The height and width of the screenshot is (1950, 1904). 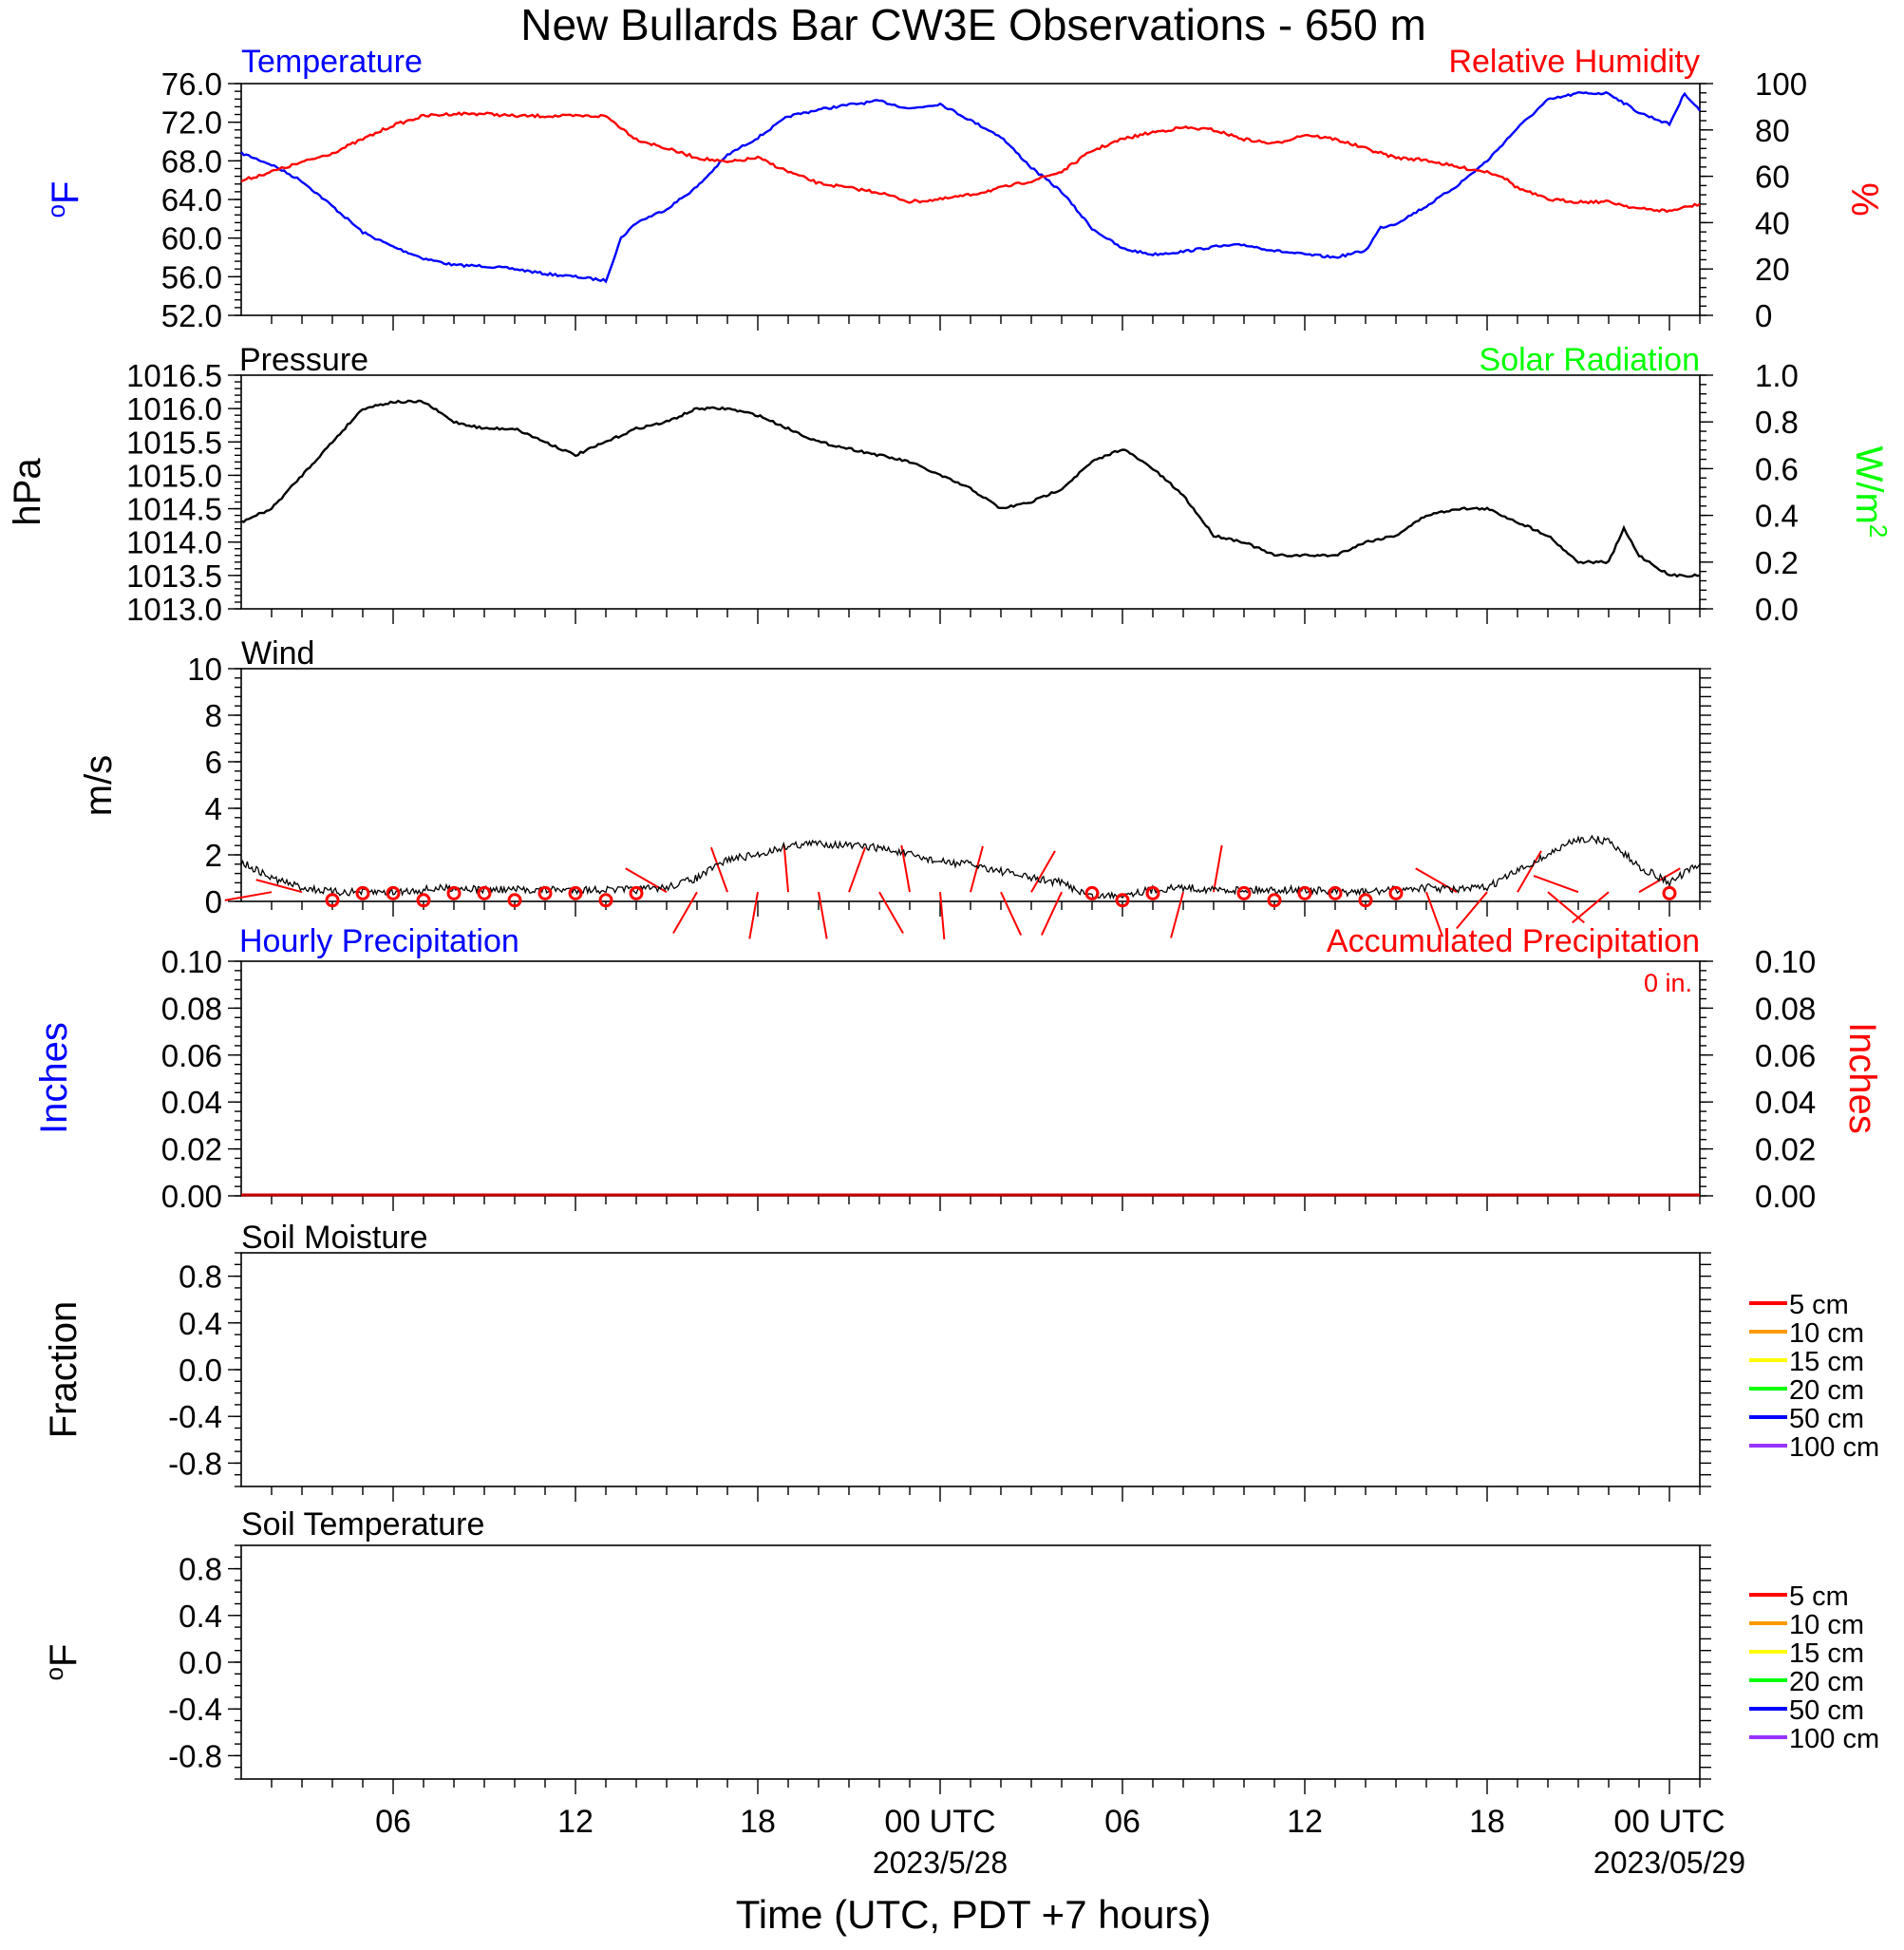 What do you see at coordinates (303, 360) in the screenshot?
I see `pressure-title: Pressure` at bounding box center [303, 360].